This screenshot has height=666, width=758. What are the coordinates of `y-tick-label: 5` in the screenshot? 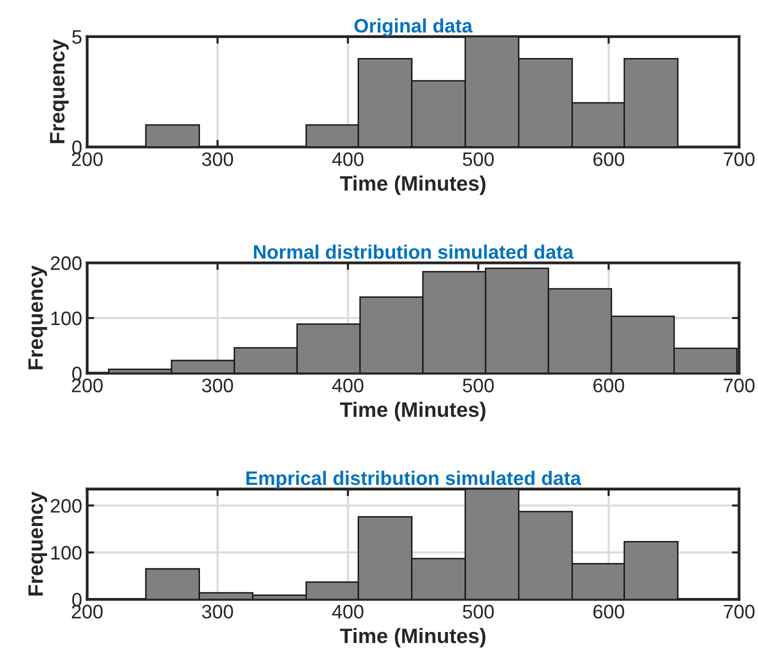 It's located at (77, 37).